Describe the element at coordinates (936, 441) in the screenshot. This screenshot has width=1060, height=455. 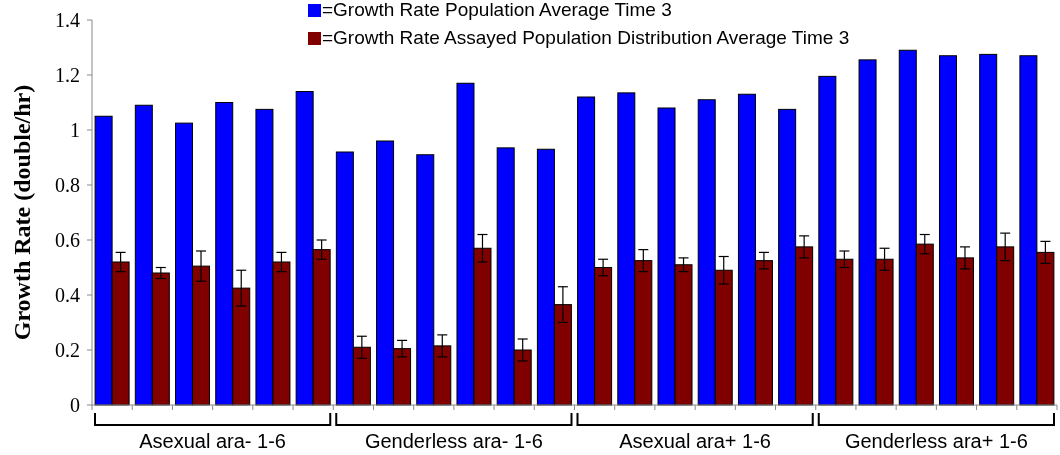
I see `text: Genderless ara+ 1-6` at that location.